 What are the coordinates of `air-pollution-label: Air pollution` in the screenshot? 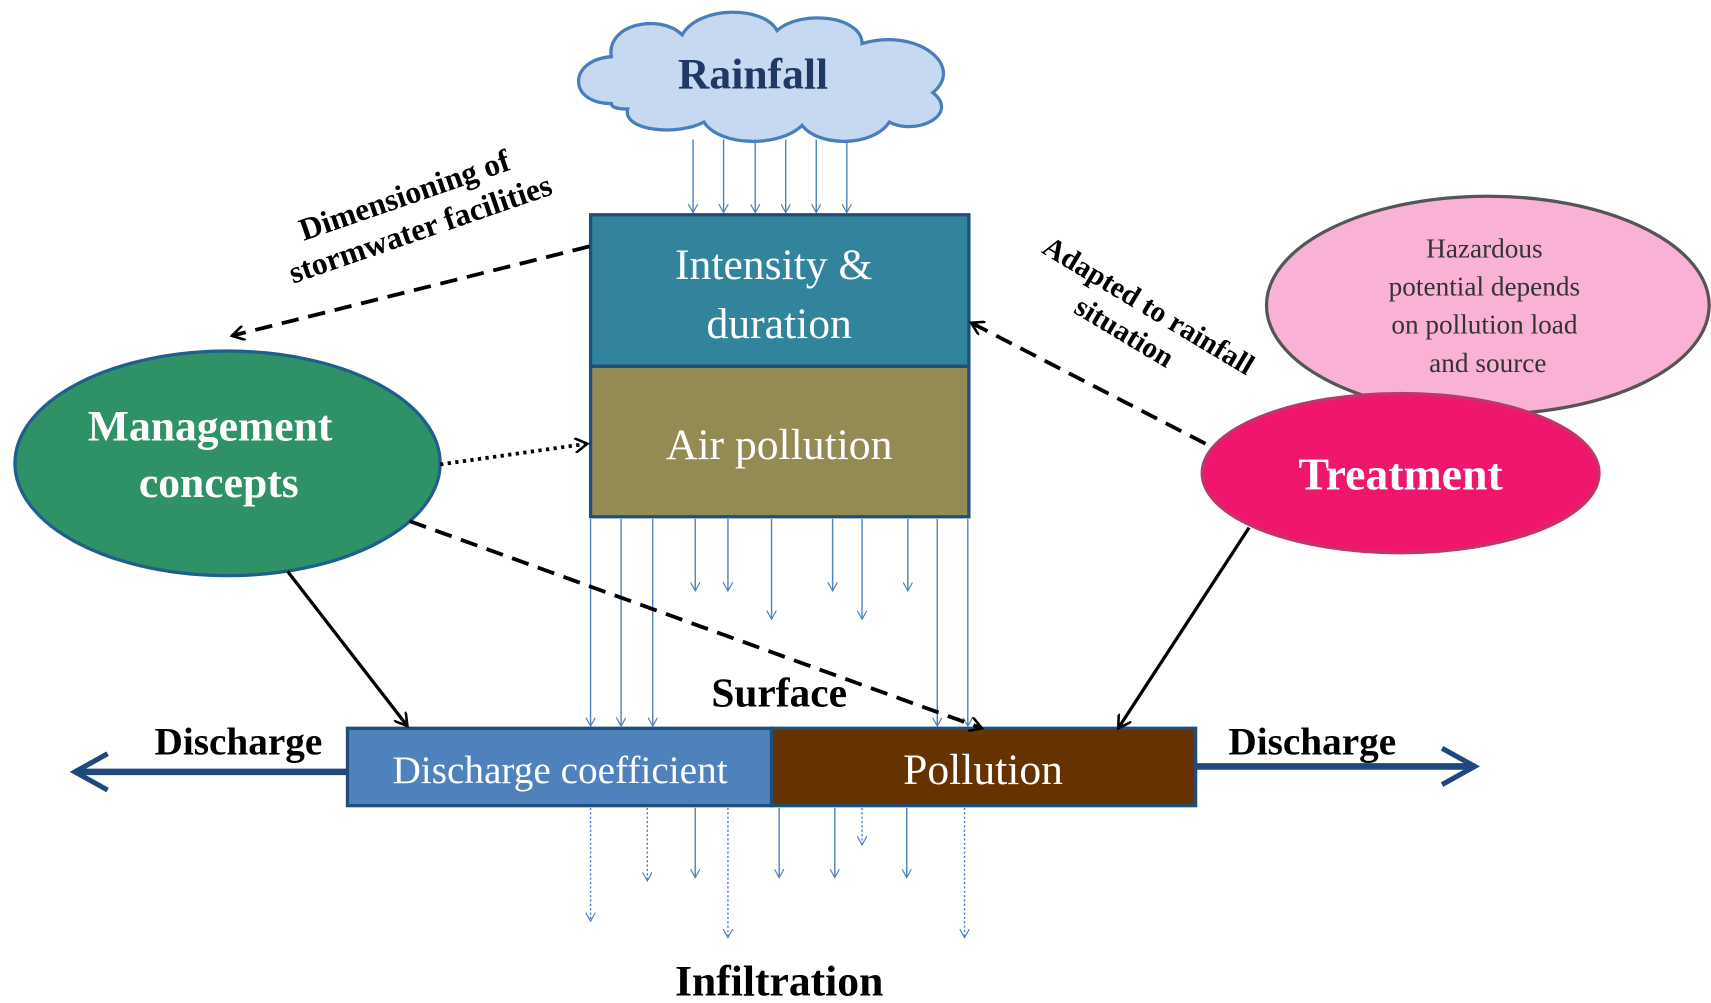 It's located at (779, 445).